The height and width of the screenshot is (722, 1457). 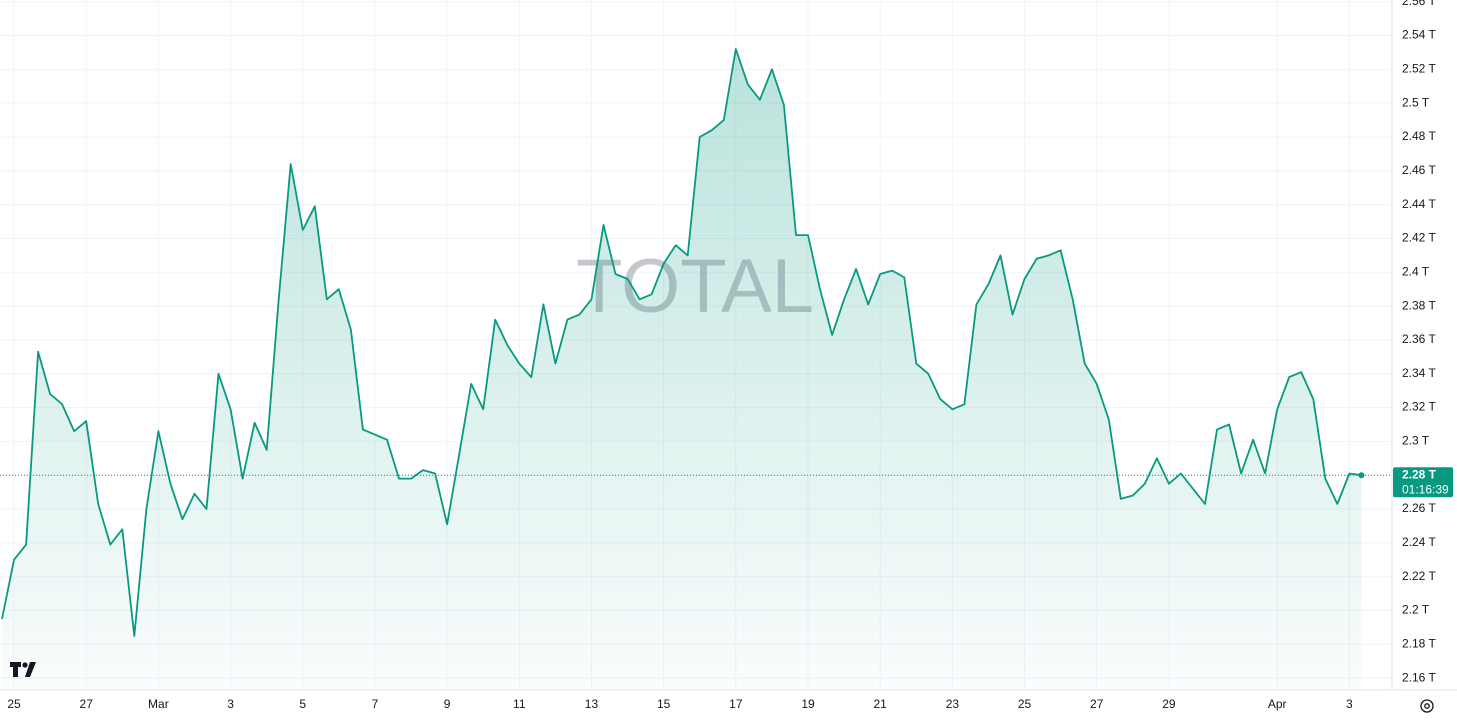 I want to click on x-tick-label: Mar, so click(x=158, y=704).